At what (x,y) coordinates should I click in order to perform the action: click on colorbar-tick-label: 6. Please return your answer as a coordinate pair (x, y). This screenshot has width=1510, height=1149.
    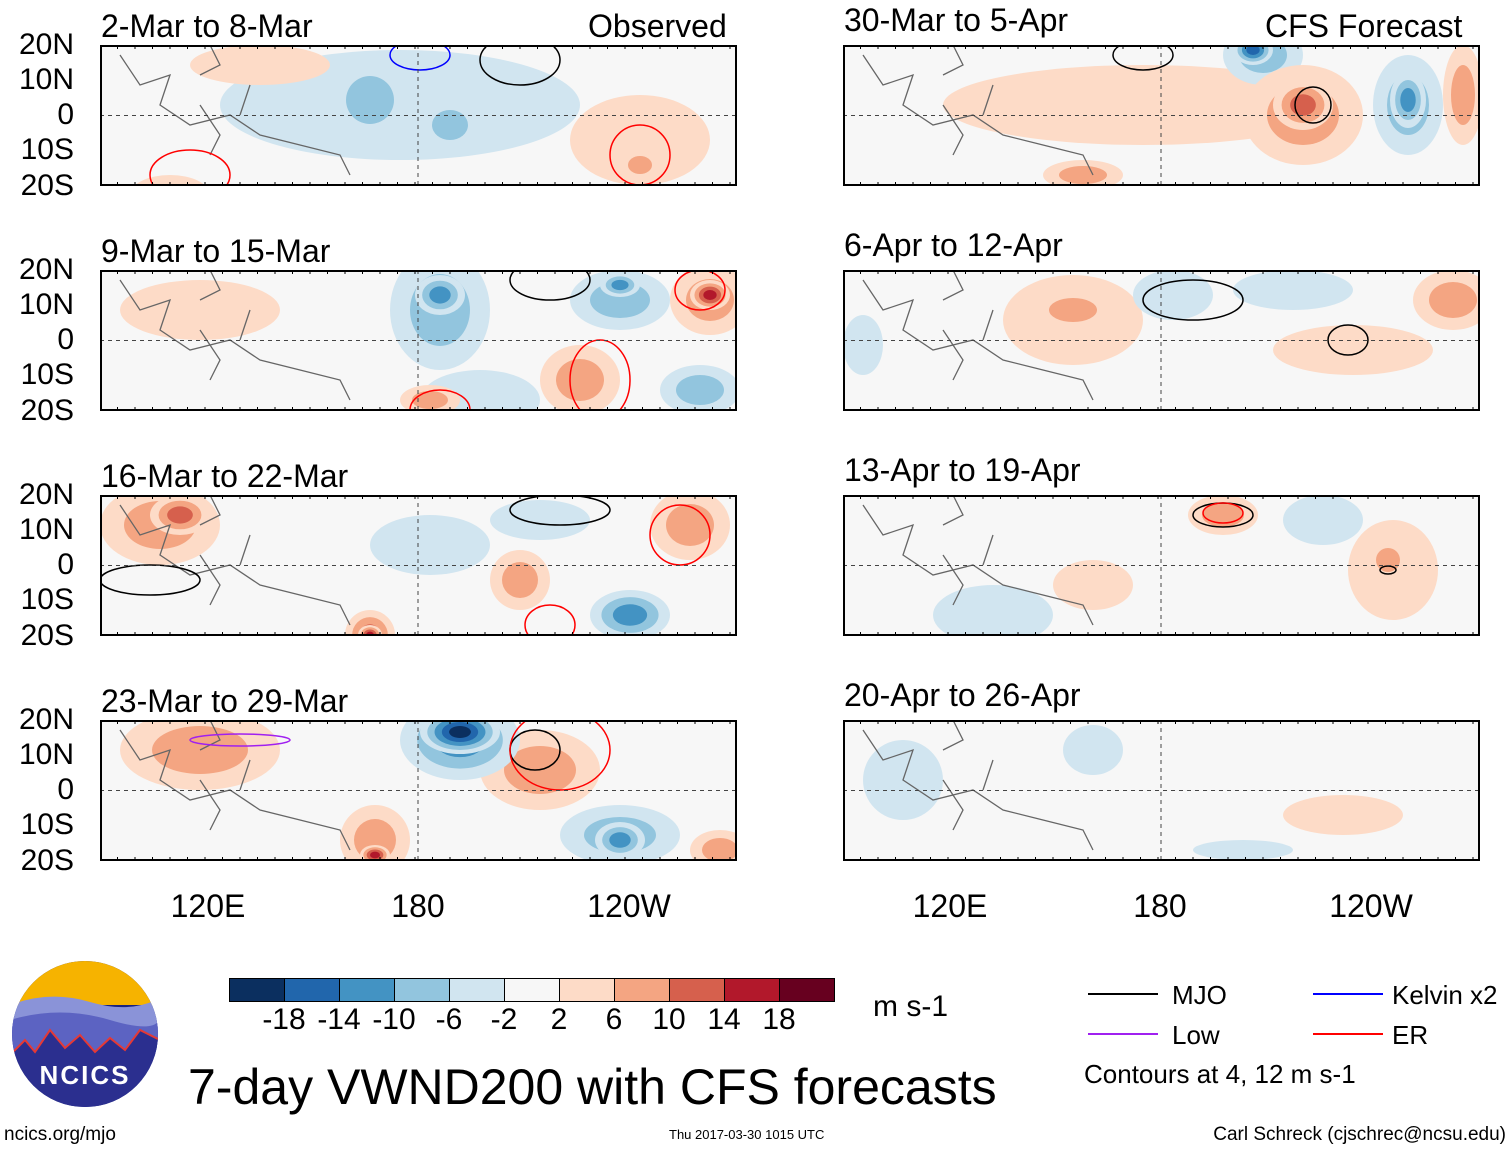
    Looking at the image, I should click on (614, 1019).